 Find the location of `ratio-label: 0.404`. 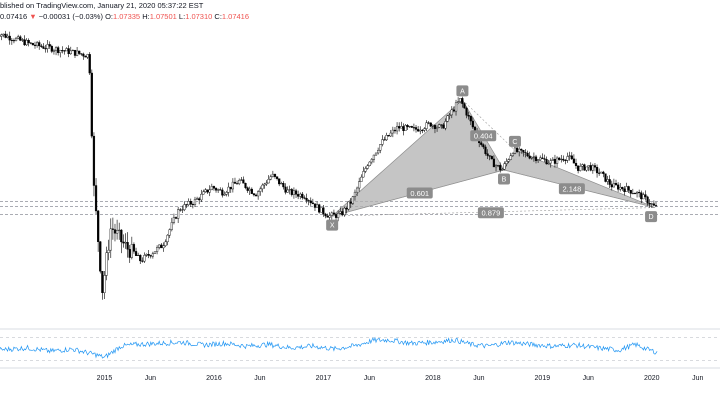

ratio-label: 0.404 is located at coordinates (483, 135).